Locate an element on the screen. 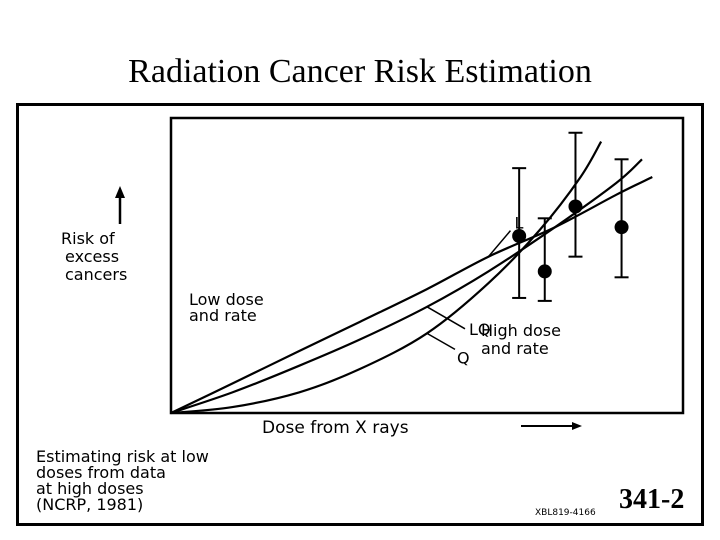 This screenshot has width=720, height=540. curve-l-leader is located at coordinates (499, 244).